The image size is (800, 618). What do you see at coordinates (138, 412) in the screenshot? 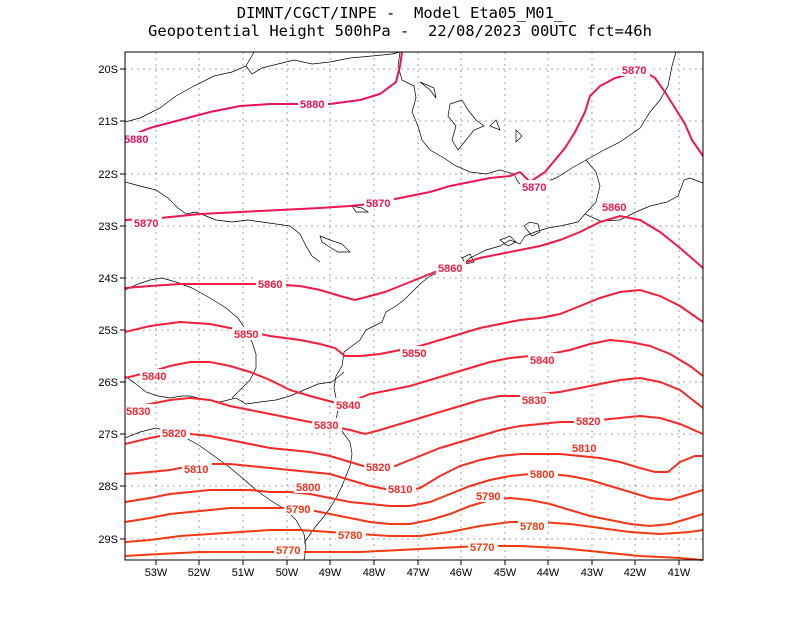
I see `contour-label-5830-west: 5830` at bounding box center [138, 412].